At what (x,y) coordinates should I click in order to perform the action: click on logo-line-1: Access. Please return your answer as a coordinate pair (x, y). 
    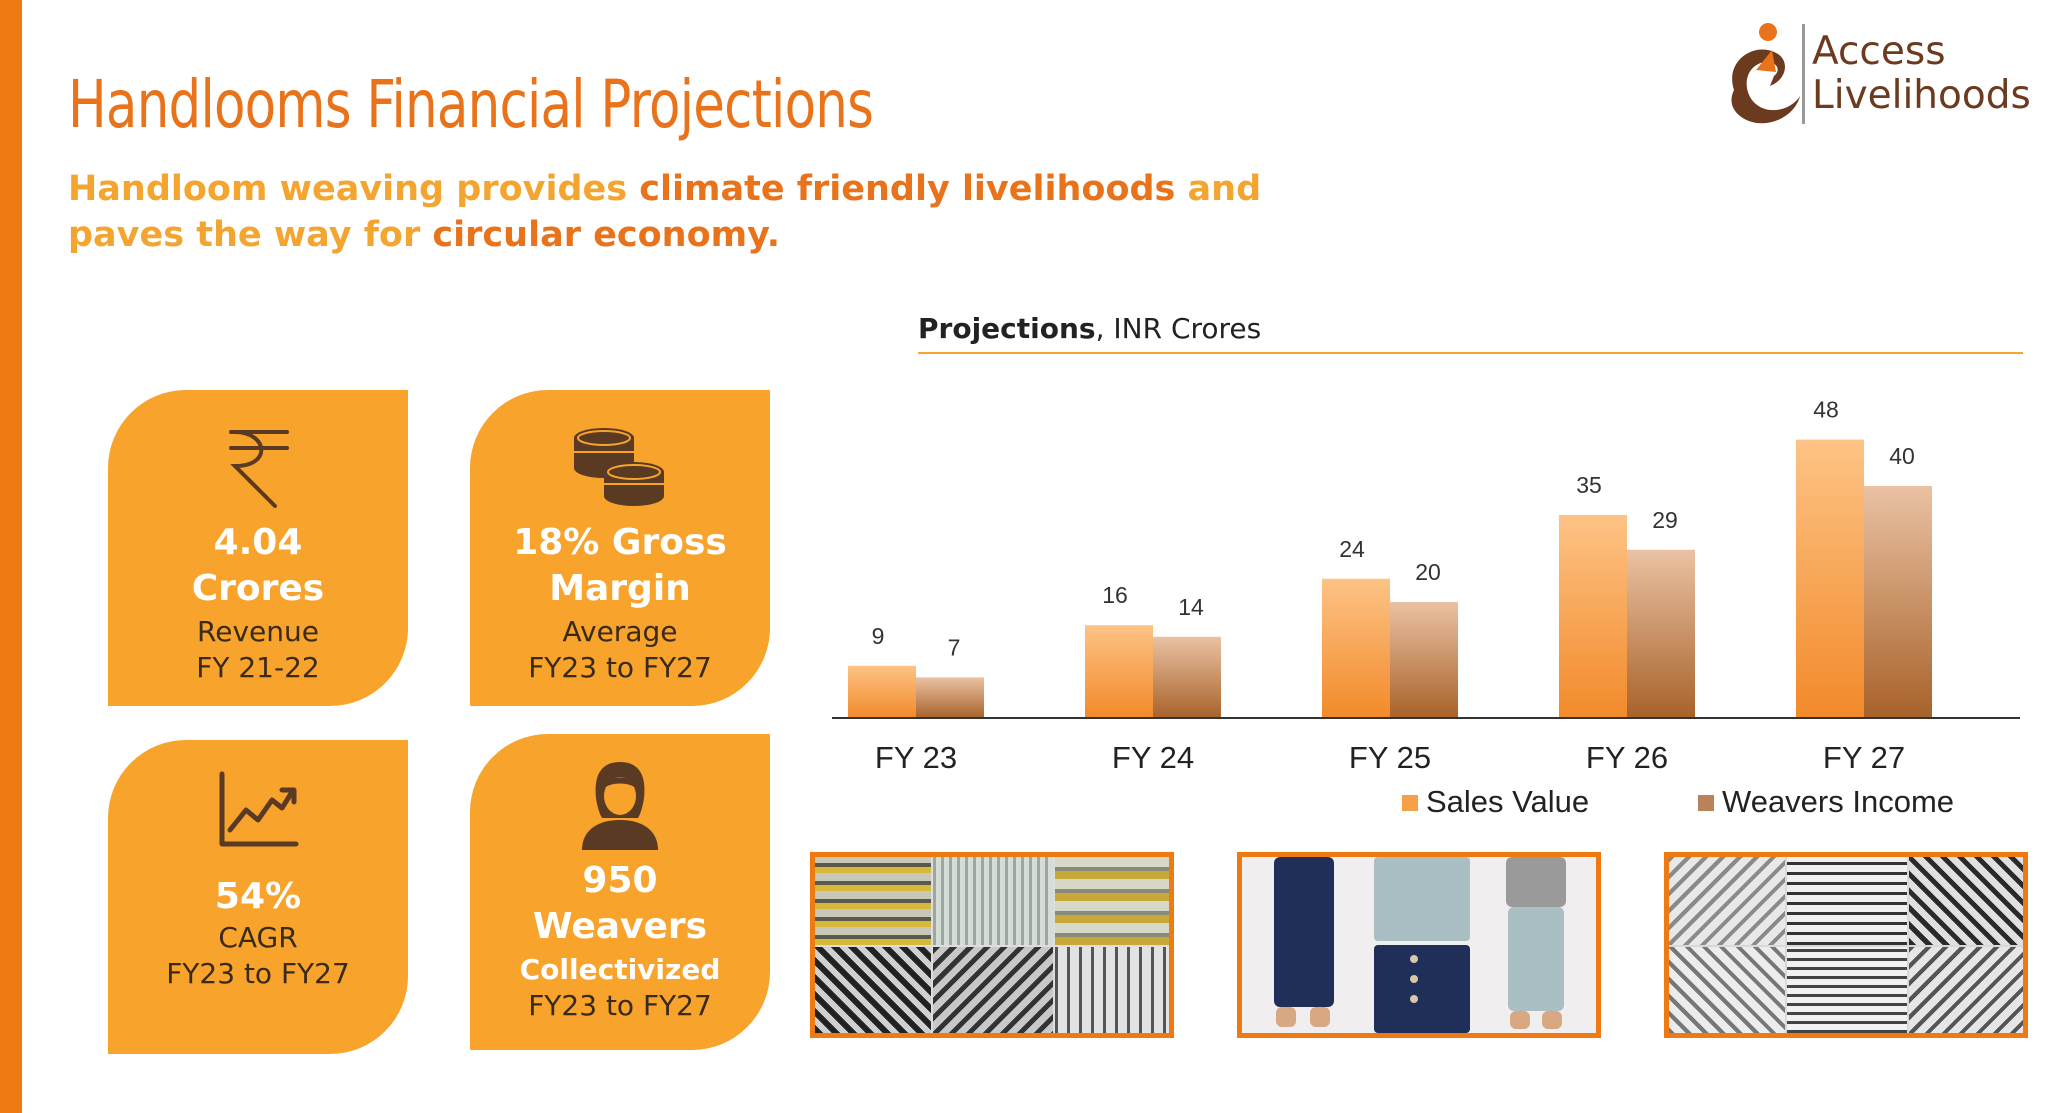
    Looking at the image, I should click on (1879, 51).